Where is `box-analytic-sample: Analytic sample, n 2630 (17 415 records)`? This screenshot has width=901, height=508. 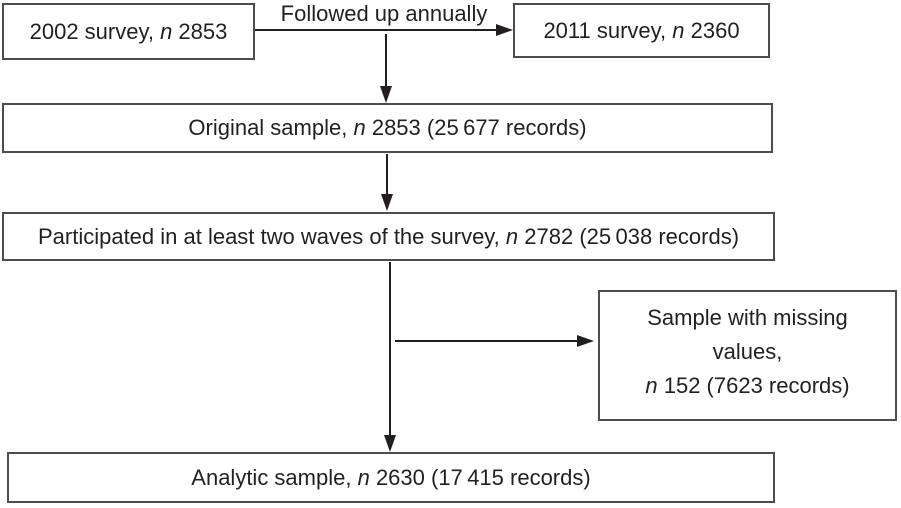 box-analytic-sample: Analytic sample, n 2630 (17 415 records) is located at coordinates (391, 477).